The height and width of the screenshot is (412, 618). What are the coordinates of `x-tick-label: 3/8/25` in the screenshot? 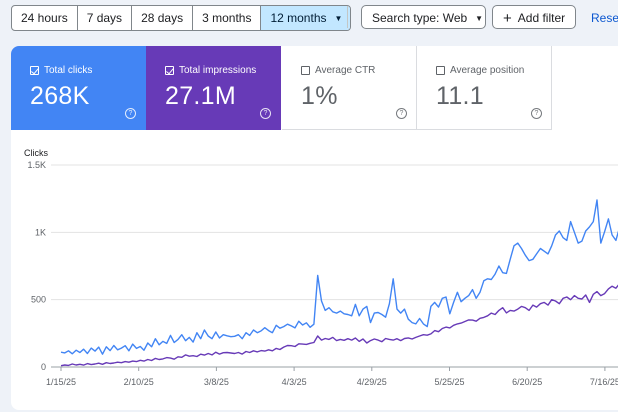 It's located at (216, 382).